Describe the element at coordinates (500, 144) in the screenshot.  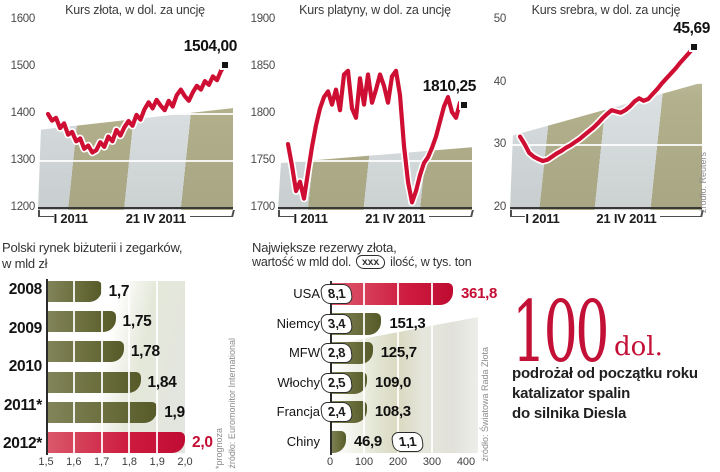
I see `y-tick-label: 30` at that location.